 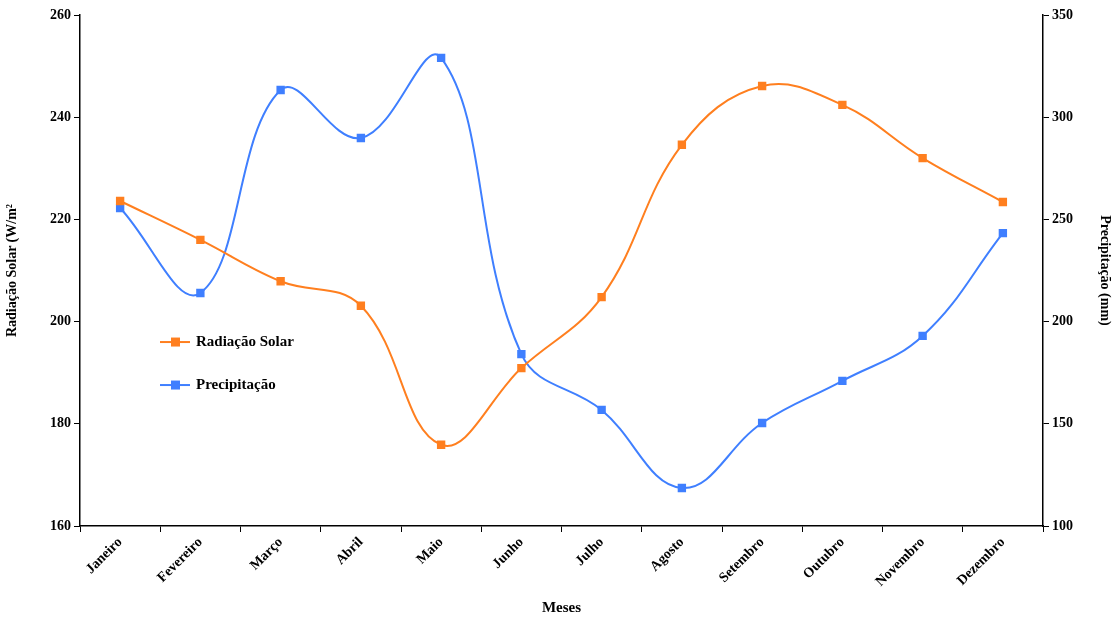 I want to click on y-tick-label: 180, so click(x=60, y=423).